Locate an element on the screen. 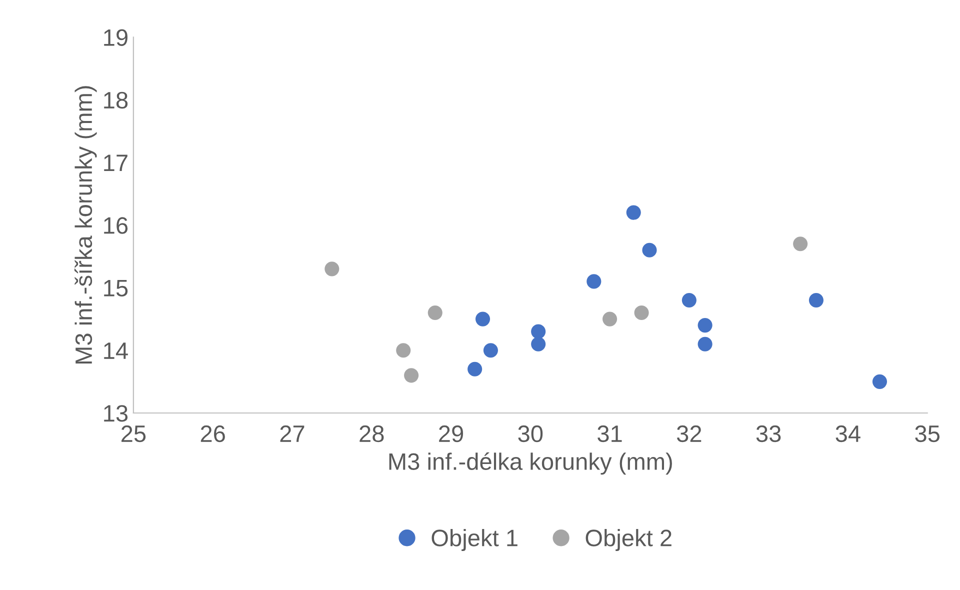 The width and height of the screenshot is (960, 590). x-axis-title: M3 inf.-délka korunky (mm) is located at coordinates (530, 463).